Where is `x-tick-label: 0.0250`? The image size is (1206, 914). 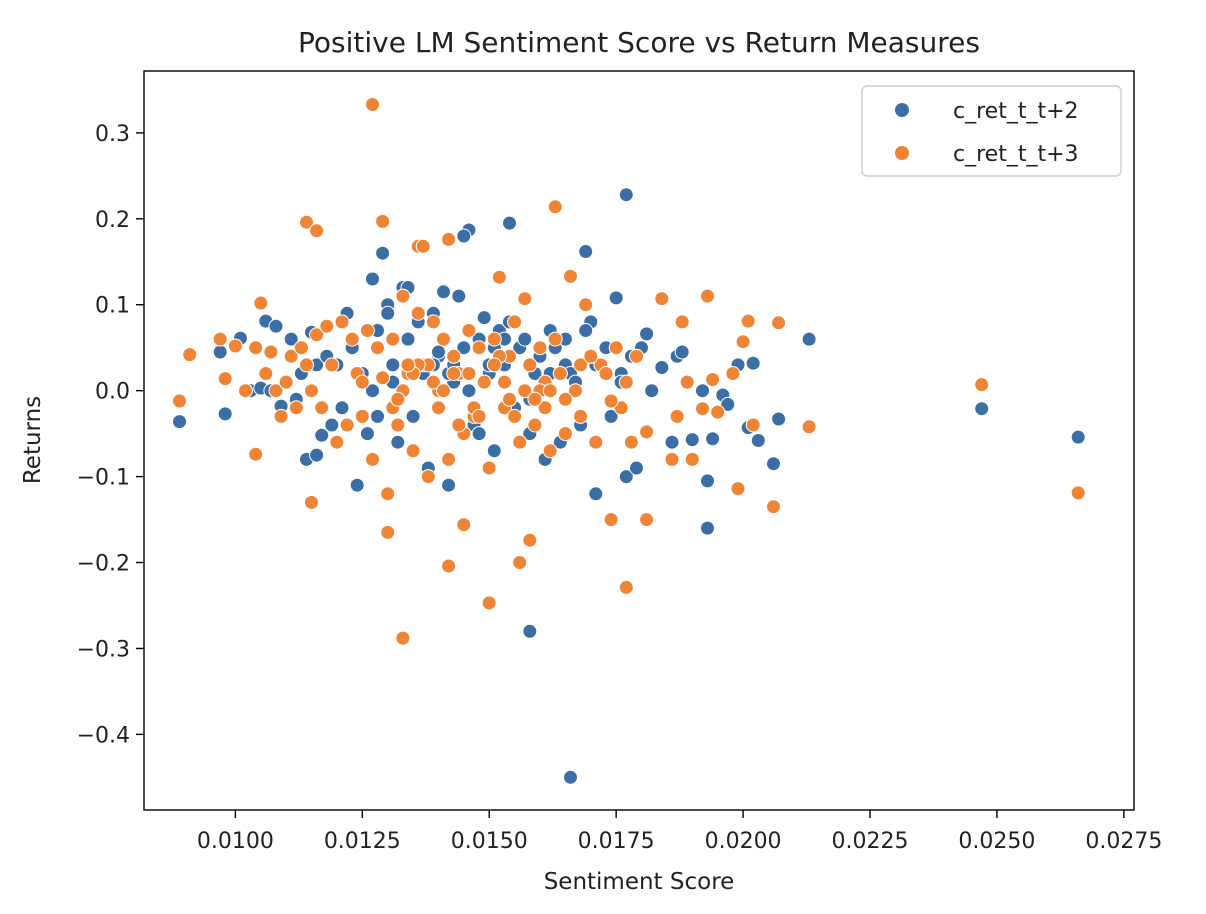 x-tick-label: 0.0250 is located at coordinates (996, 841).